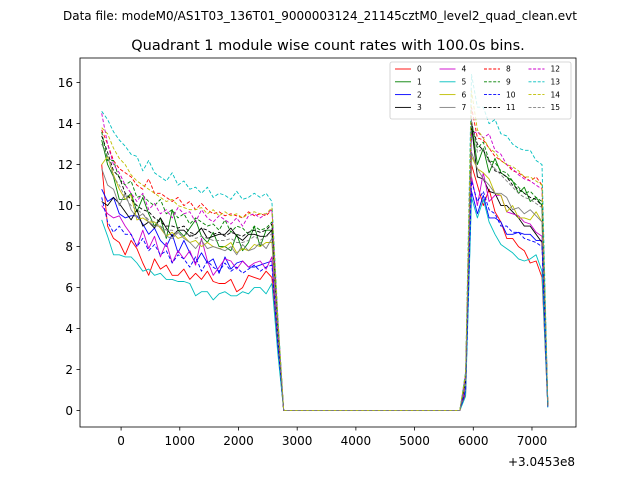 Image resolution: width=640 pixels, height=480 pixels. What do you see at coordinates (332, 437) in the screenshot?
I see `x-axis: 0 1000 2000 3000 4000 5000 6000 7000` at bounding box center [332, 437].